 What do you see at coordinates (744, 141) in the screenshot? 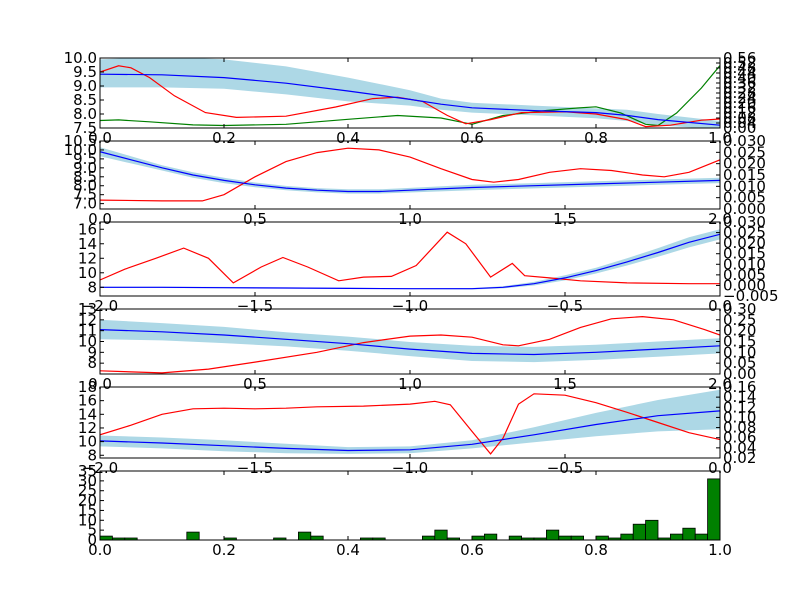
I see `y2-tick-label: 0.030` at bounding box center [744, 141].